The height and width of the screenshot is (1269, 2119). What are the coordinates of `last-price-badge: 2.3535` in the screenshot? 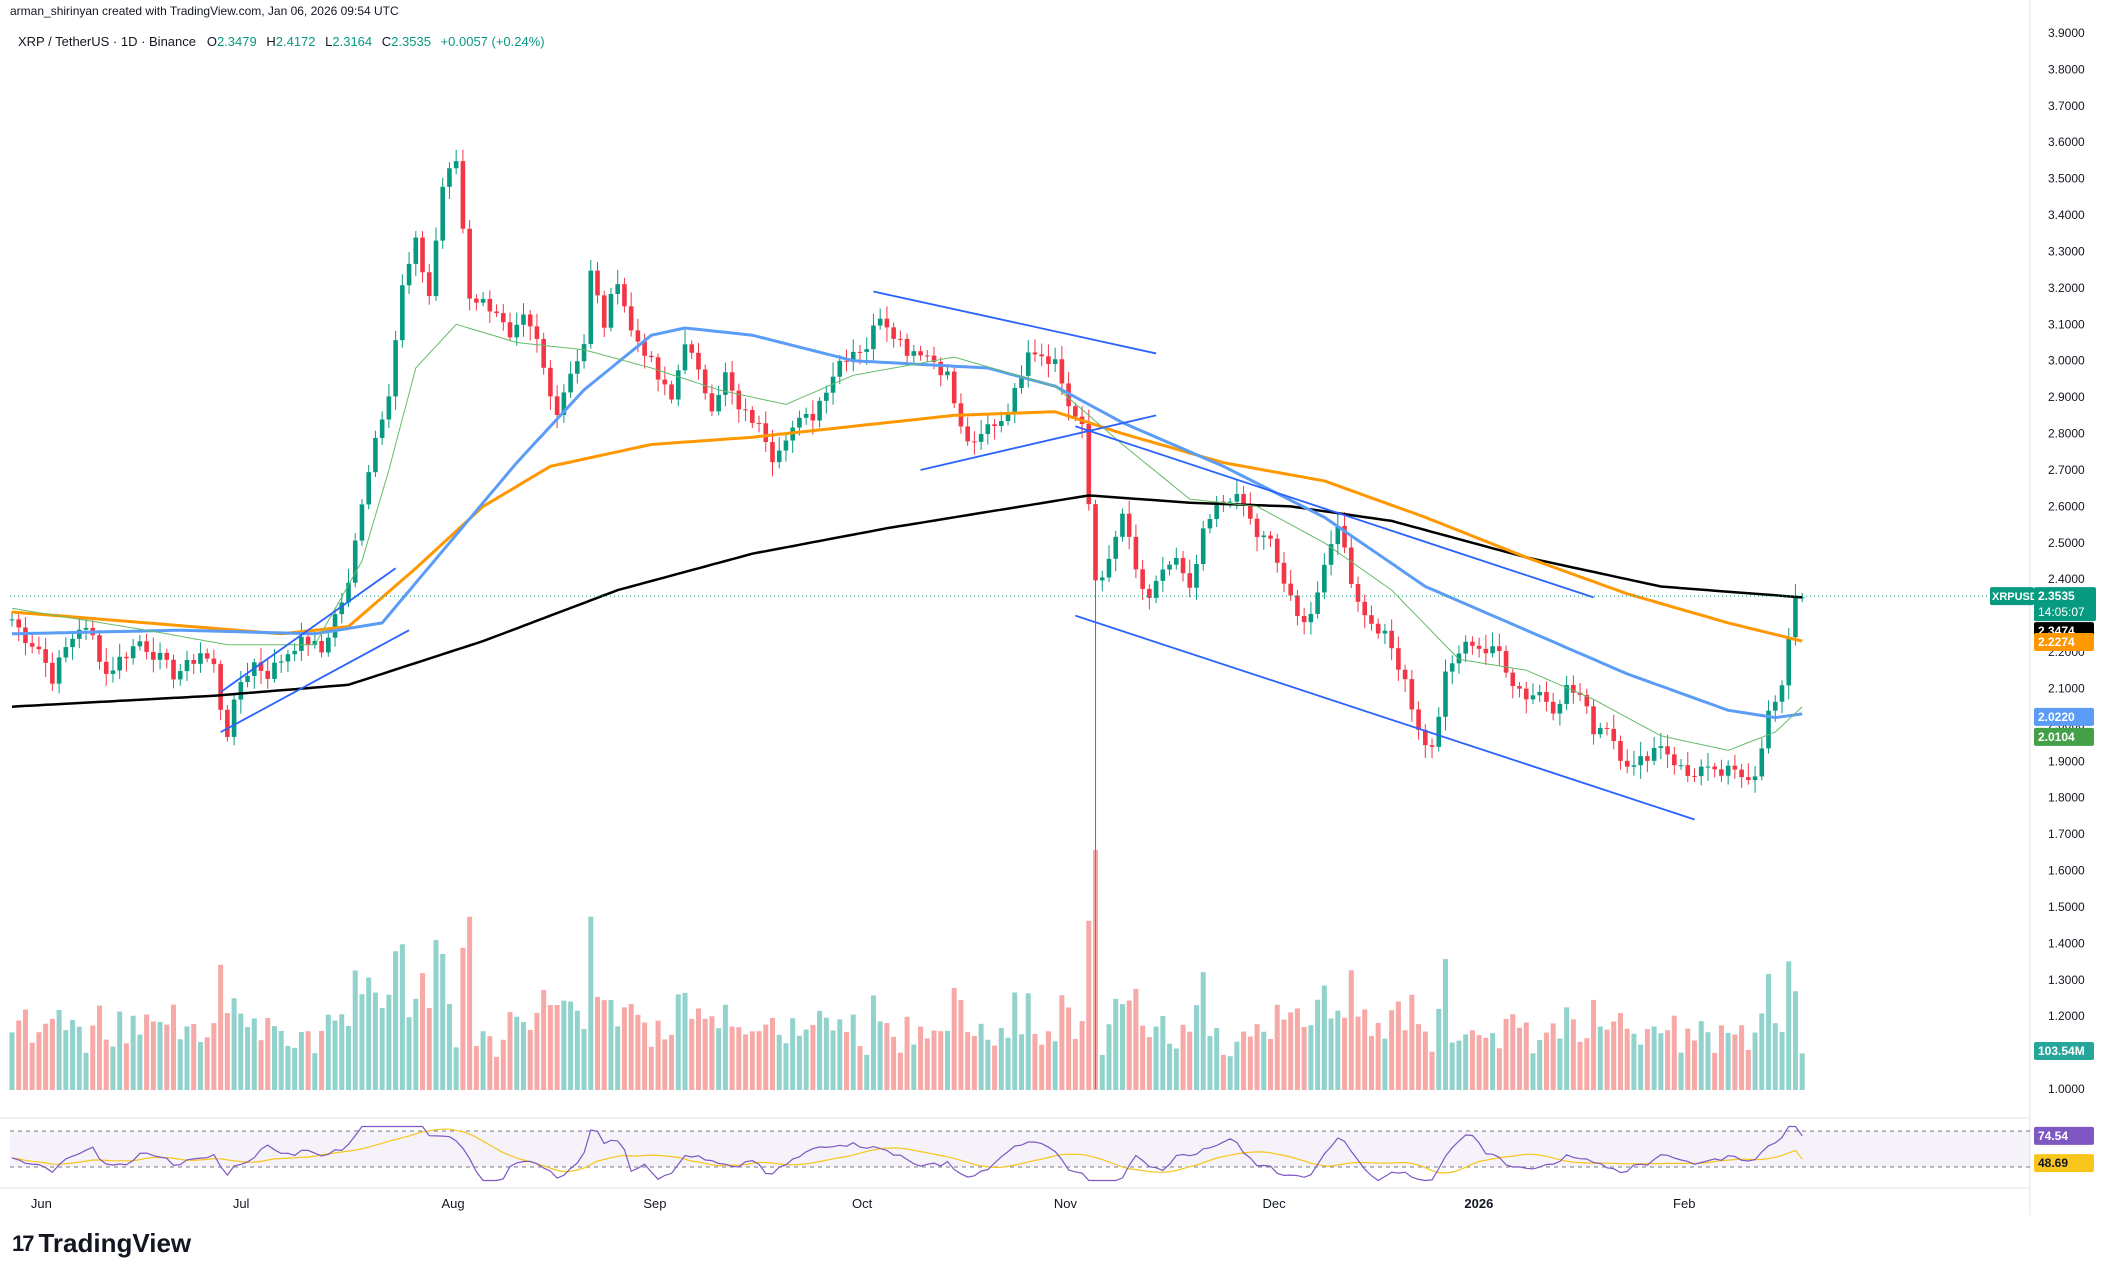 It's located at (2056, 596).